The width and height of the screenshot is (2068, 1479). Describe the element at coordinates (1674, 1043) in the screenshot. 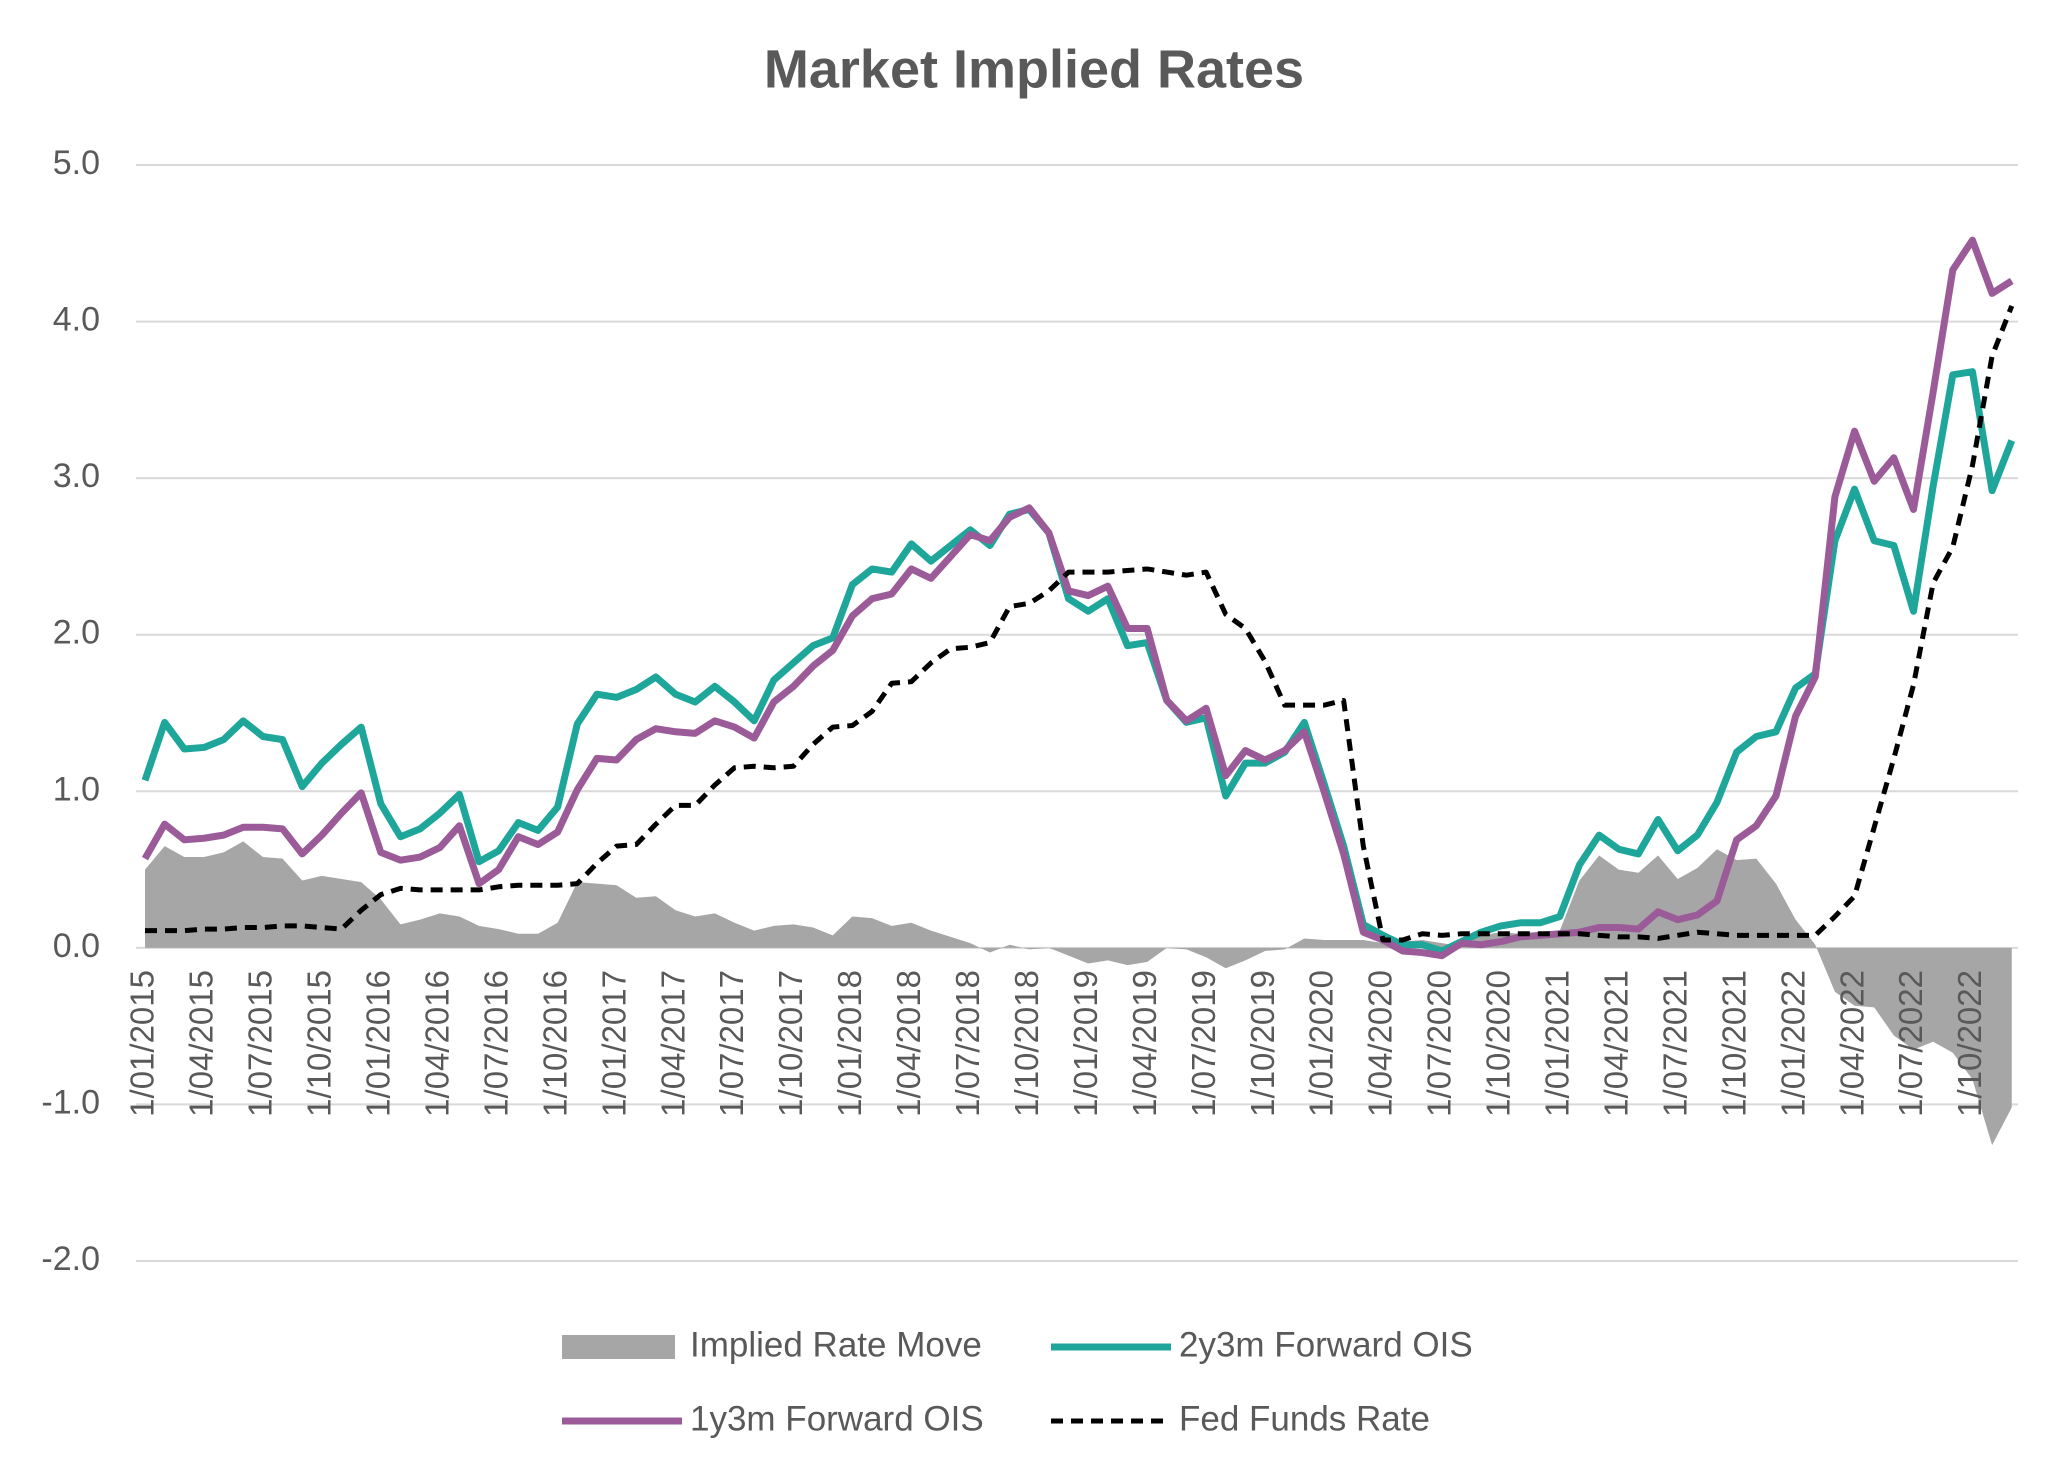

I see `x-tick-label: 1/07/2021` at that location.